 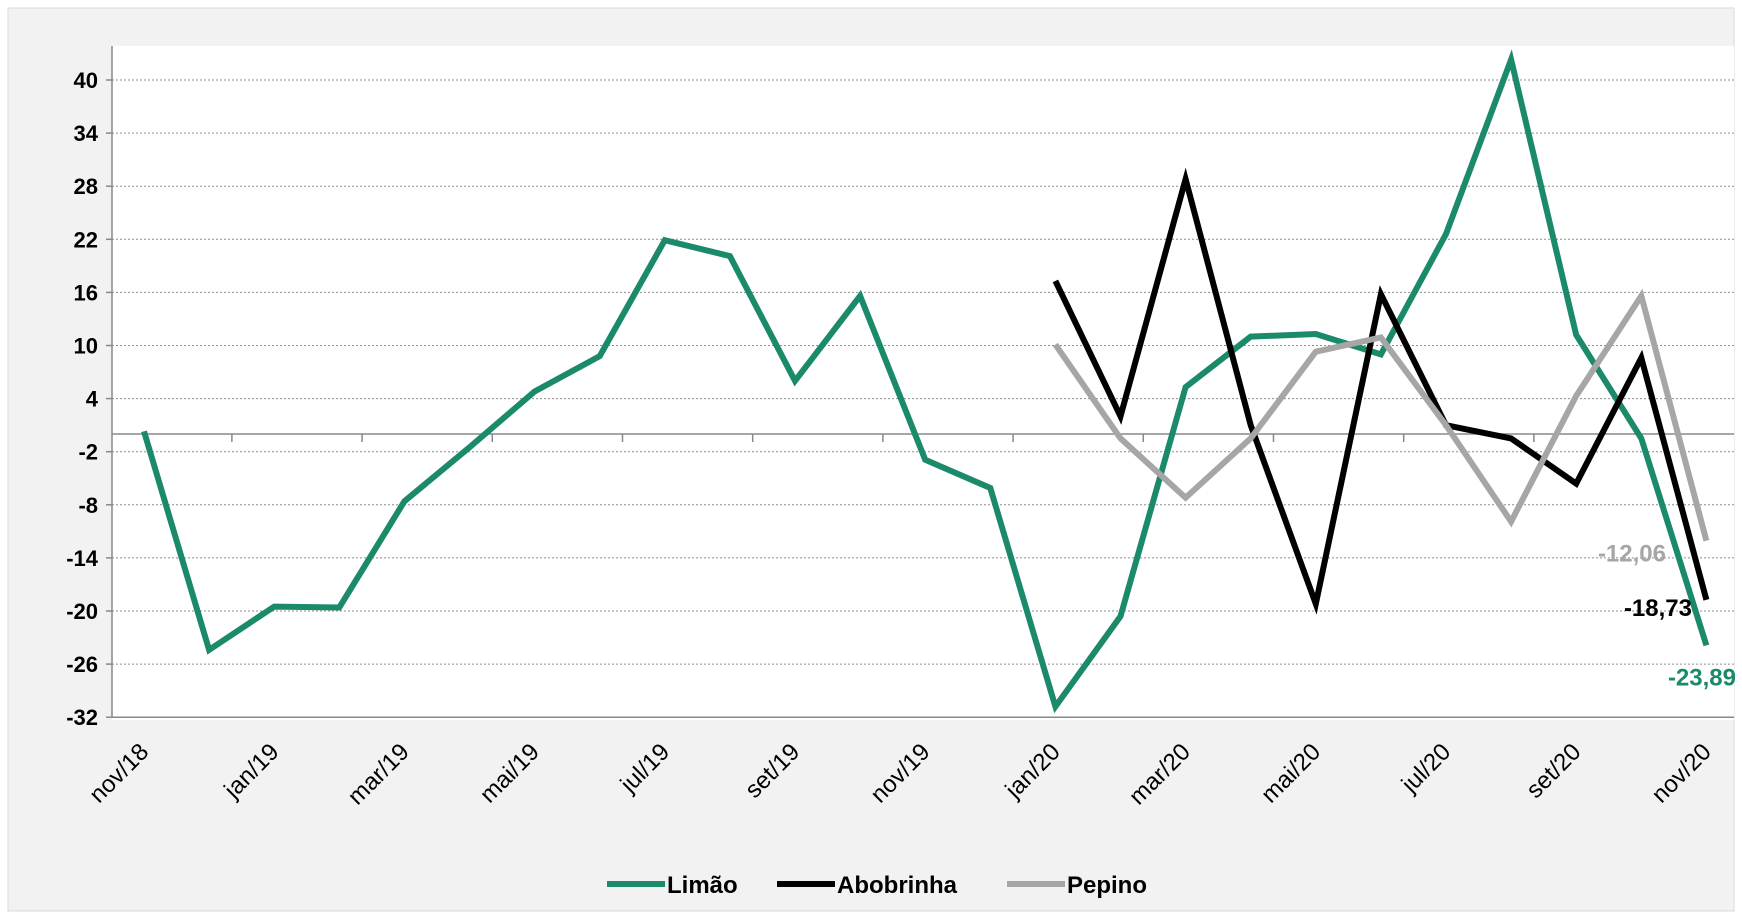 I want to click on y-tick-label: -2, so click(x=88, y=452).